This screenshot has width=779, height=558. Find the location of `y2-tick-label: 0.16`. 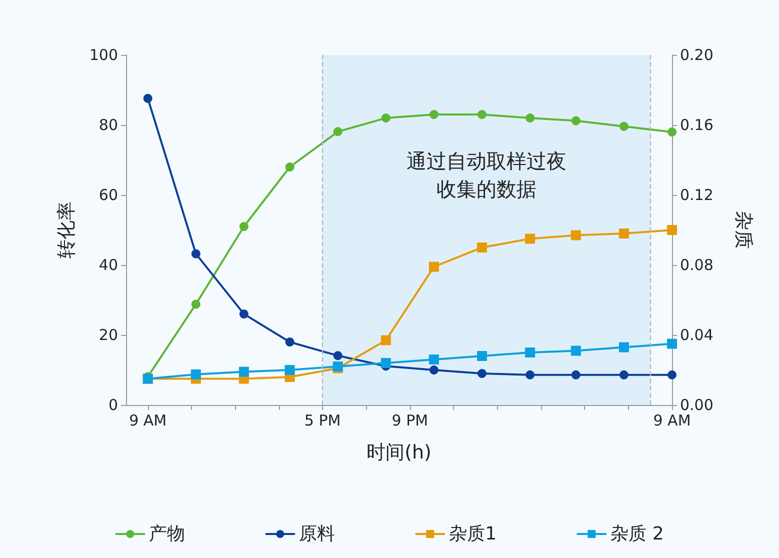

y2-tick-label: 0.16 is located at coordinates (697, 125).